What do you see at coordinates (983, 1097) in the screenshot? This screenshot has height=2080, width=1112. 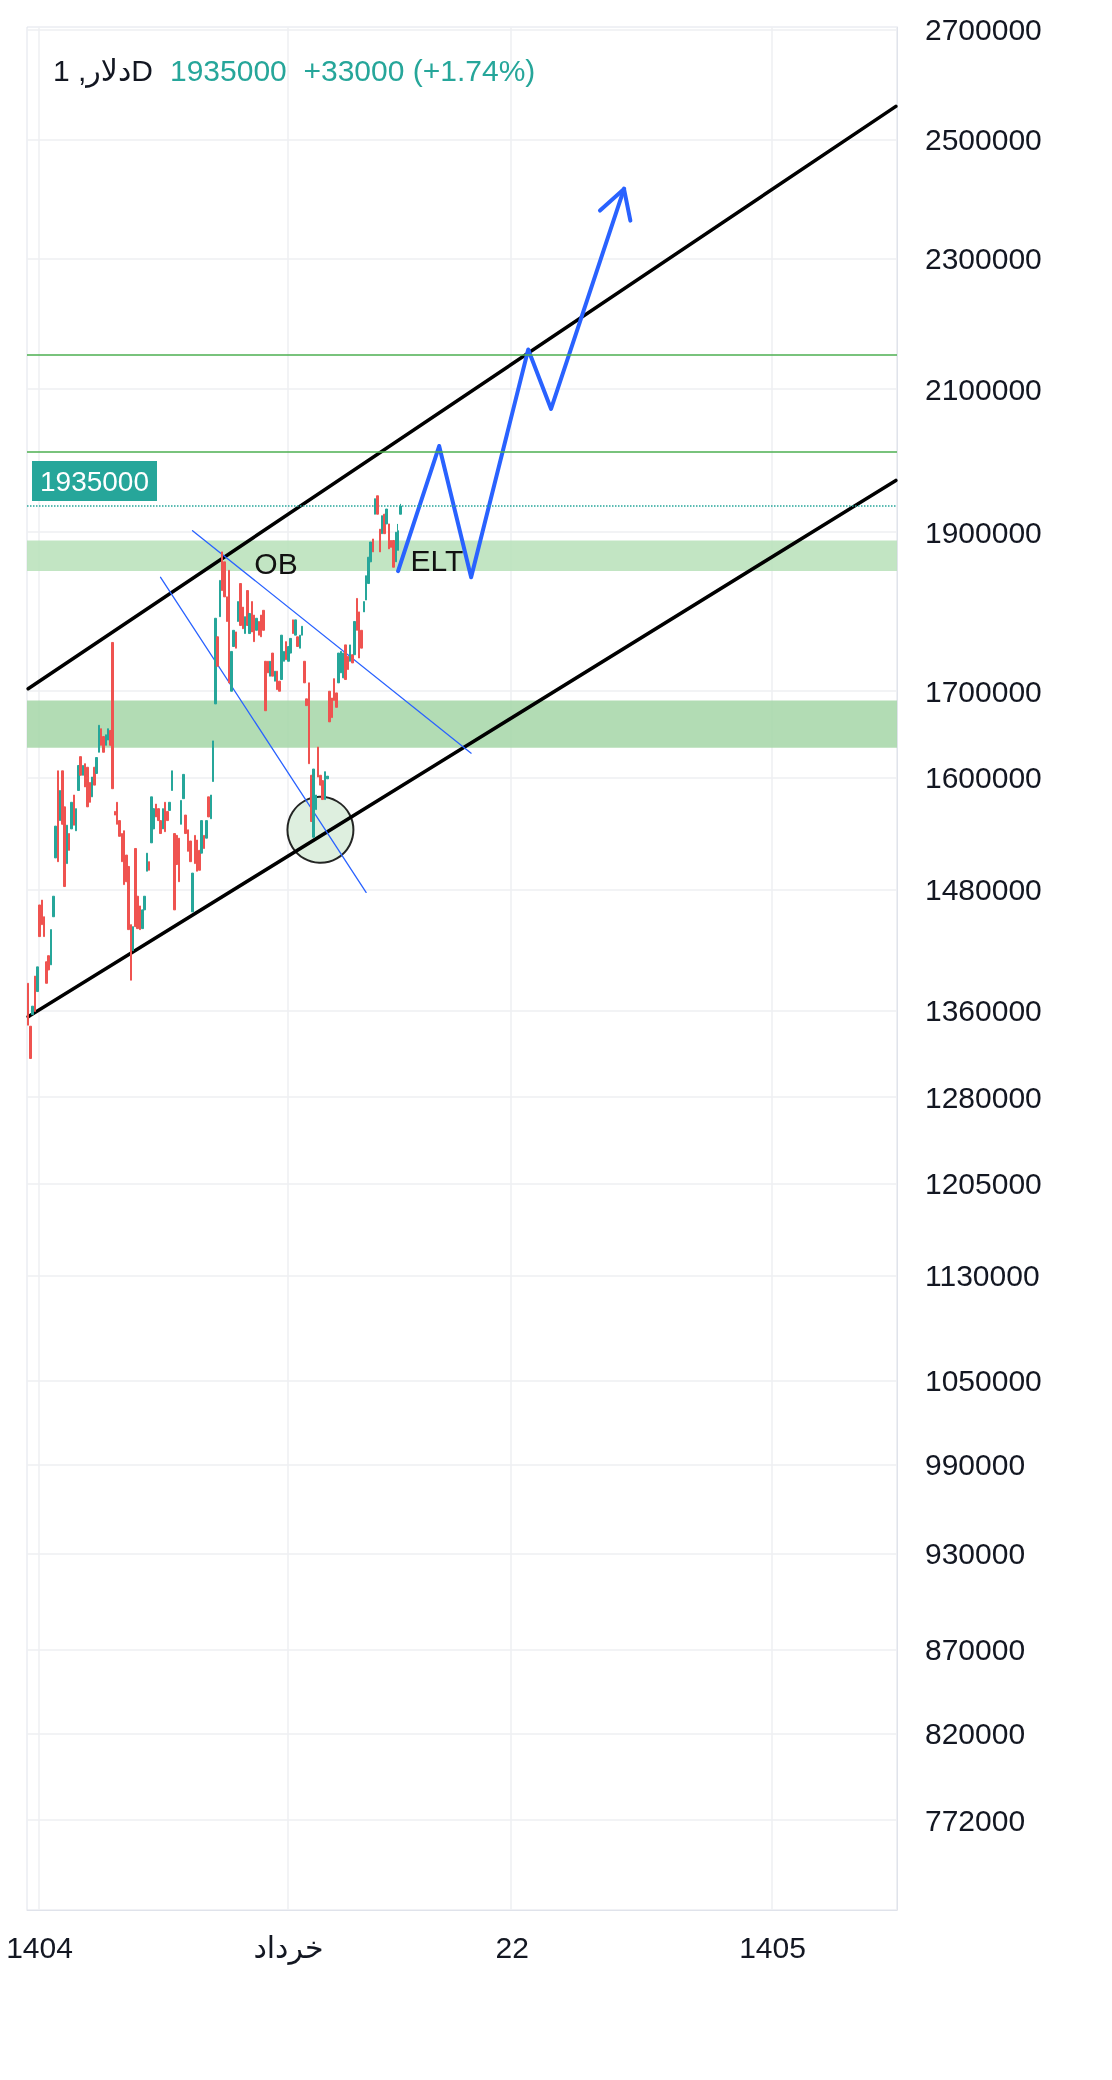 I see `y-tick-label: 1280000` at bounding box center [983, 1097].